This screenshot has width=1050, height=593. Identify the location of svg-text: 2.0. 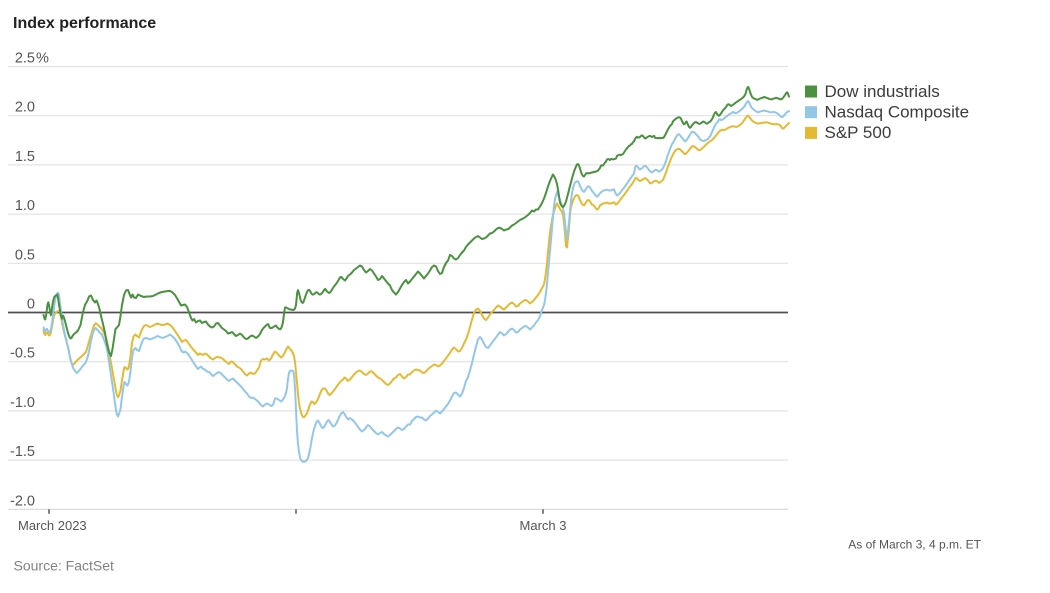
(25, 108).